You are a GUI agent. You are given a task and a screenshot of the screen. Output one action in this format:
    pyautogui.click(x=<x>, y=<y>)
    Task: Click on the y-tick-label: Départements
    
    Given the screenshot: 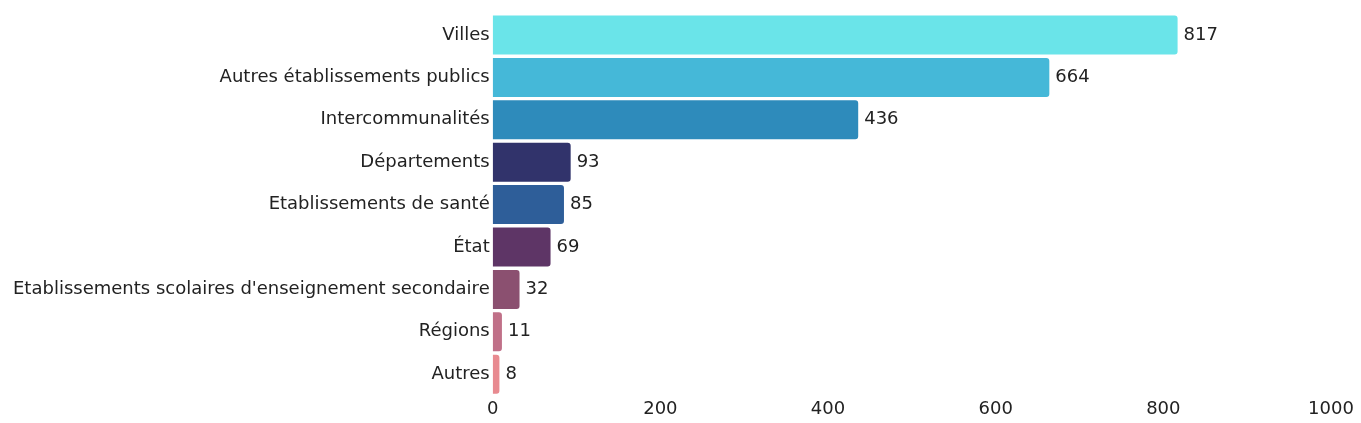 What is the action you would take?
    pyautogui.click(x=425, y=160)
    